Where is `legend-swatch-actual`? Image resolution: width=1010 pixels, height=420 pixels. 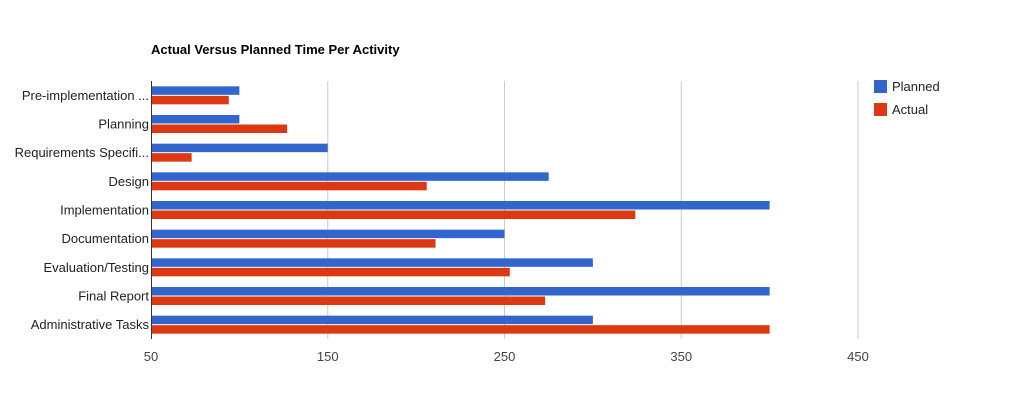
legend-swatch-actual is located at coordinates (880, 109).